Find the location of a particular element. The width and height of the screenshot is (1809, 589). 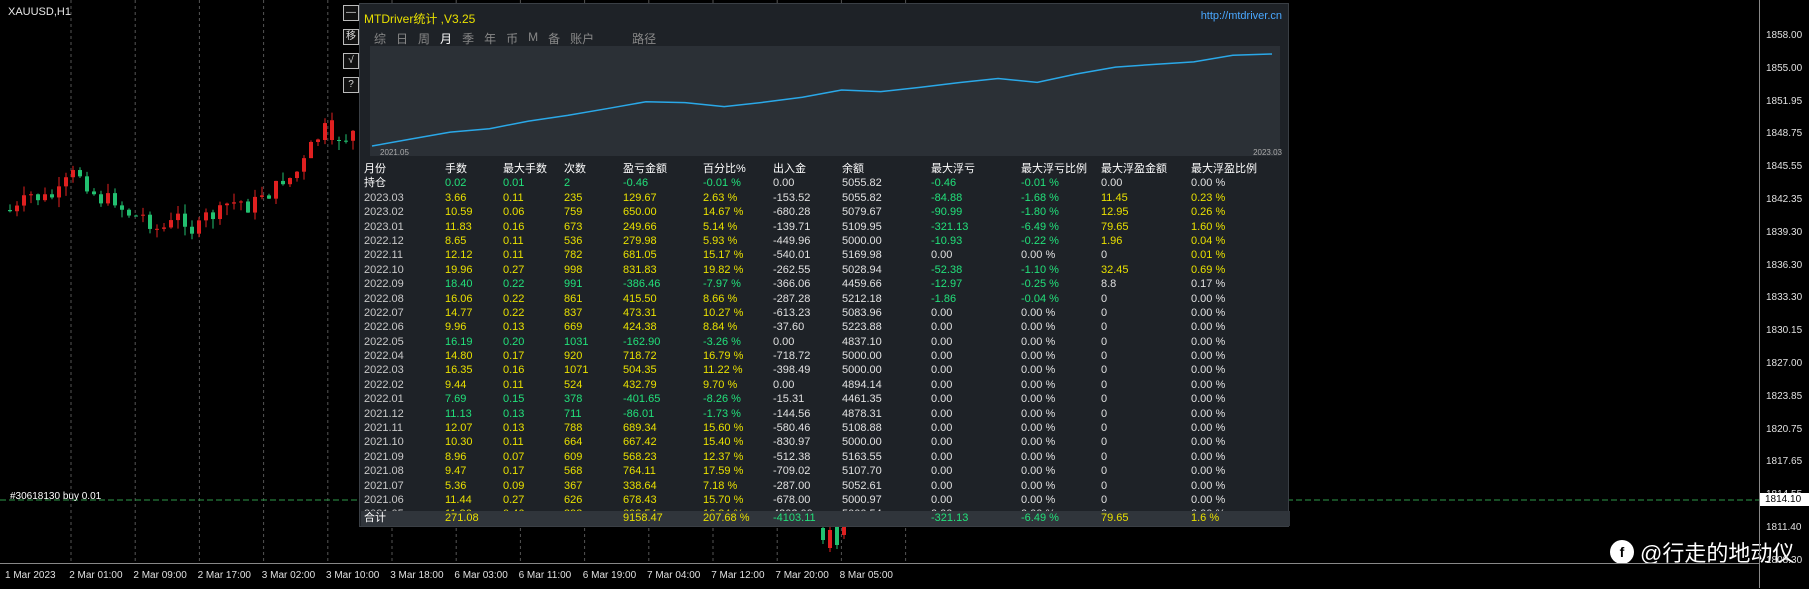

table-cell: 9.70 % is located at coordinates (720, 384).